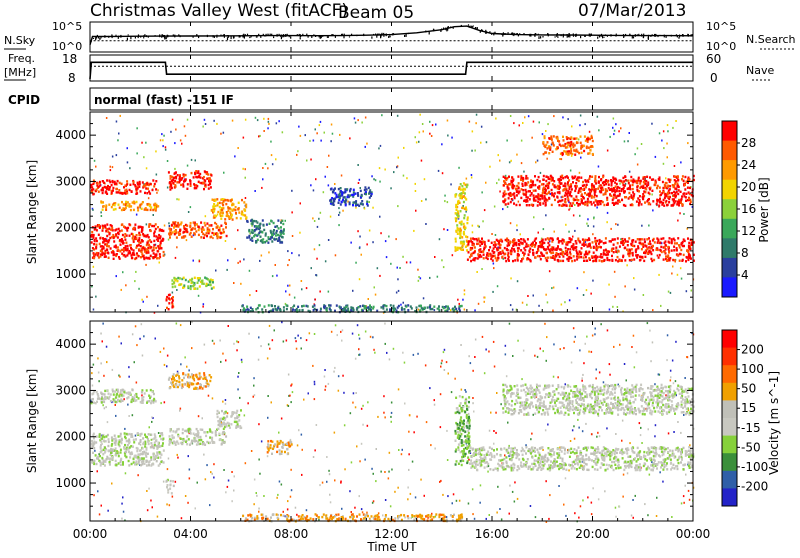  Describe the element at coordinates (760, 70) in the screenshot. I see `nave-label: Nave` at that location.